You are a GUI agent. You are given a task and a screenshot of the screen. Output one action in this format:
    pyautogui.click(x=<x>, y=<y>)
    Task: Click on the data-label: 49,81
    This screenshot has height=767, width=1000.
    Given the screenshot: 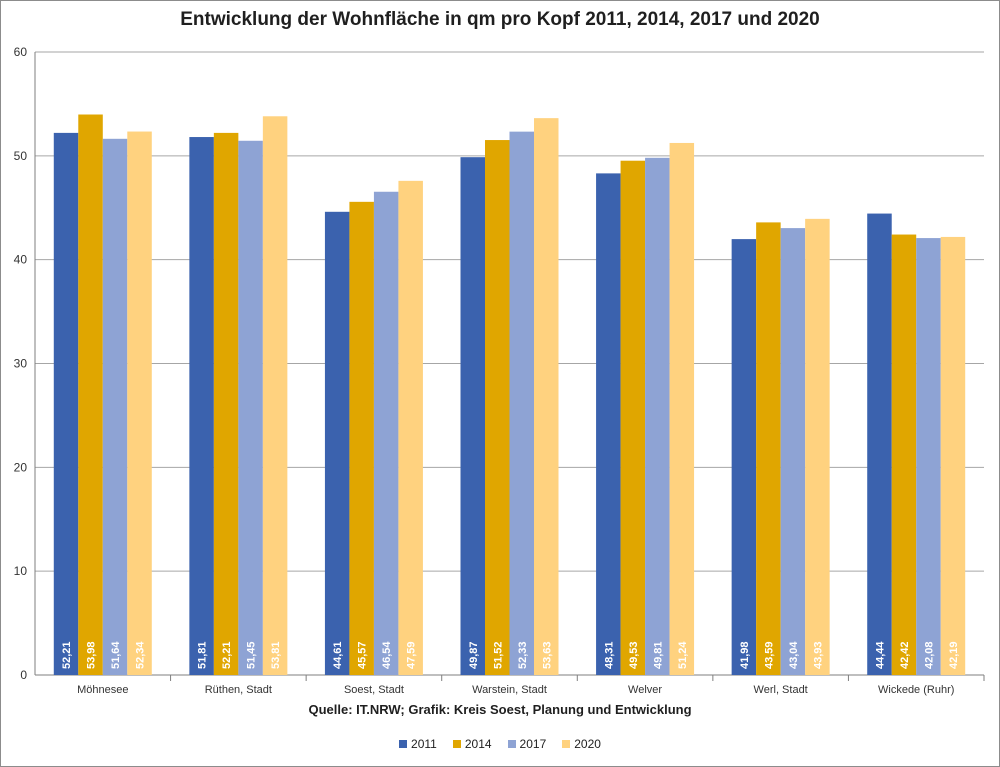 What is the action you would take?
    pyautogui.click(x=658, y=655)
    